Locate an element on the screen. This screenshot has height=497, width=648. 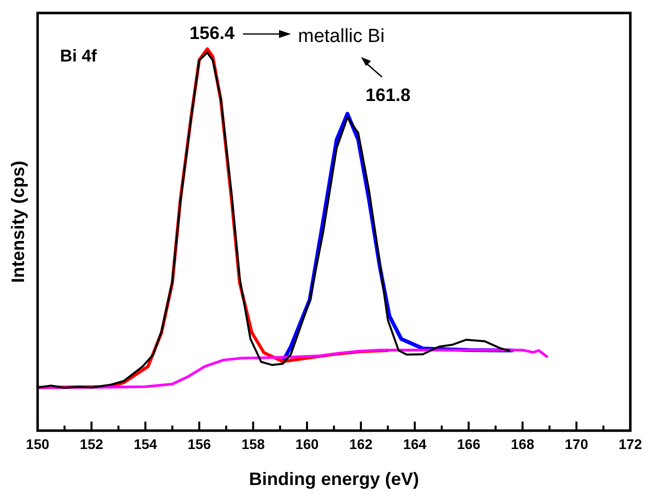
x-tick-label: 172 is located at coordinates (630, 444).